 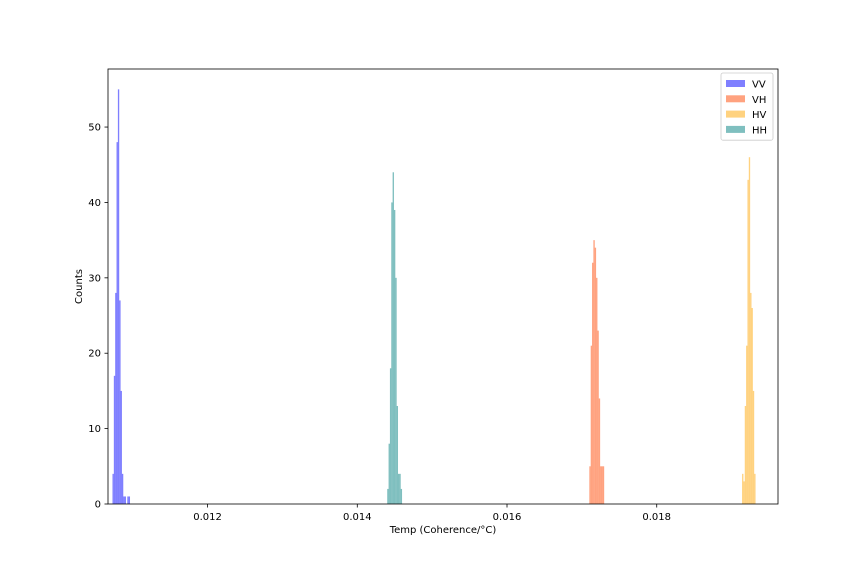 What do you see at coordinates (98, 317) in the screenshot?
I see `y-axis-ticks: 0 10 20 30 40 50` at bounding box center [98, 317].